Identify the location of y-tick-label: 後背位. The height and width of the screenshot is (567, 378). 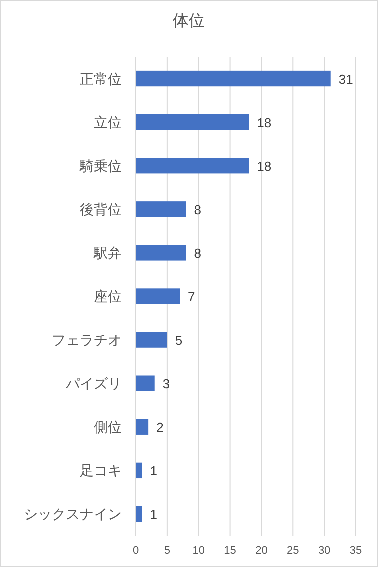
(101, 209).